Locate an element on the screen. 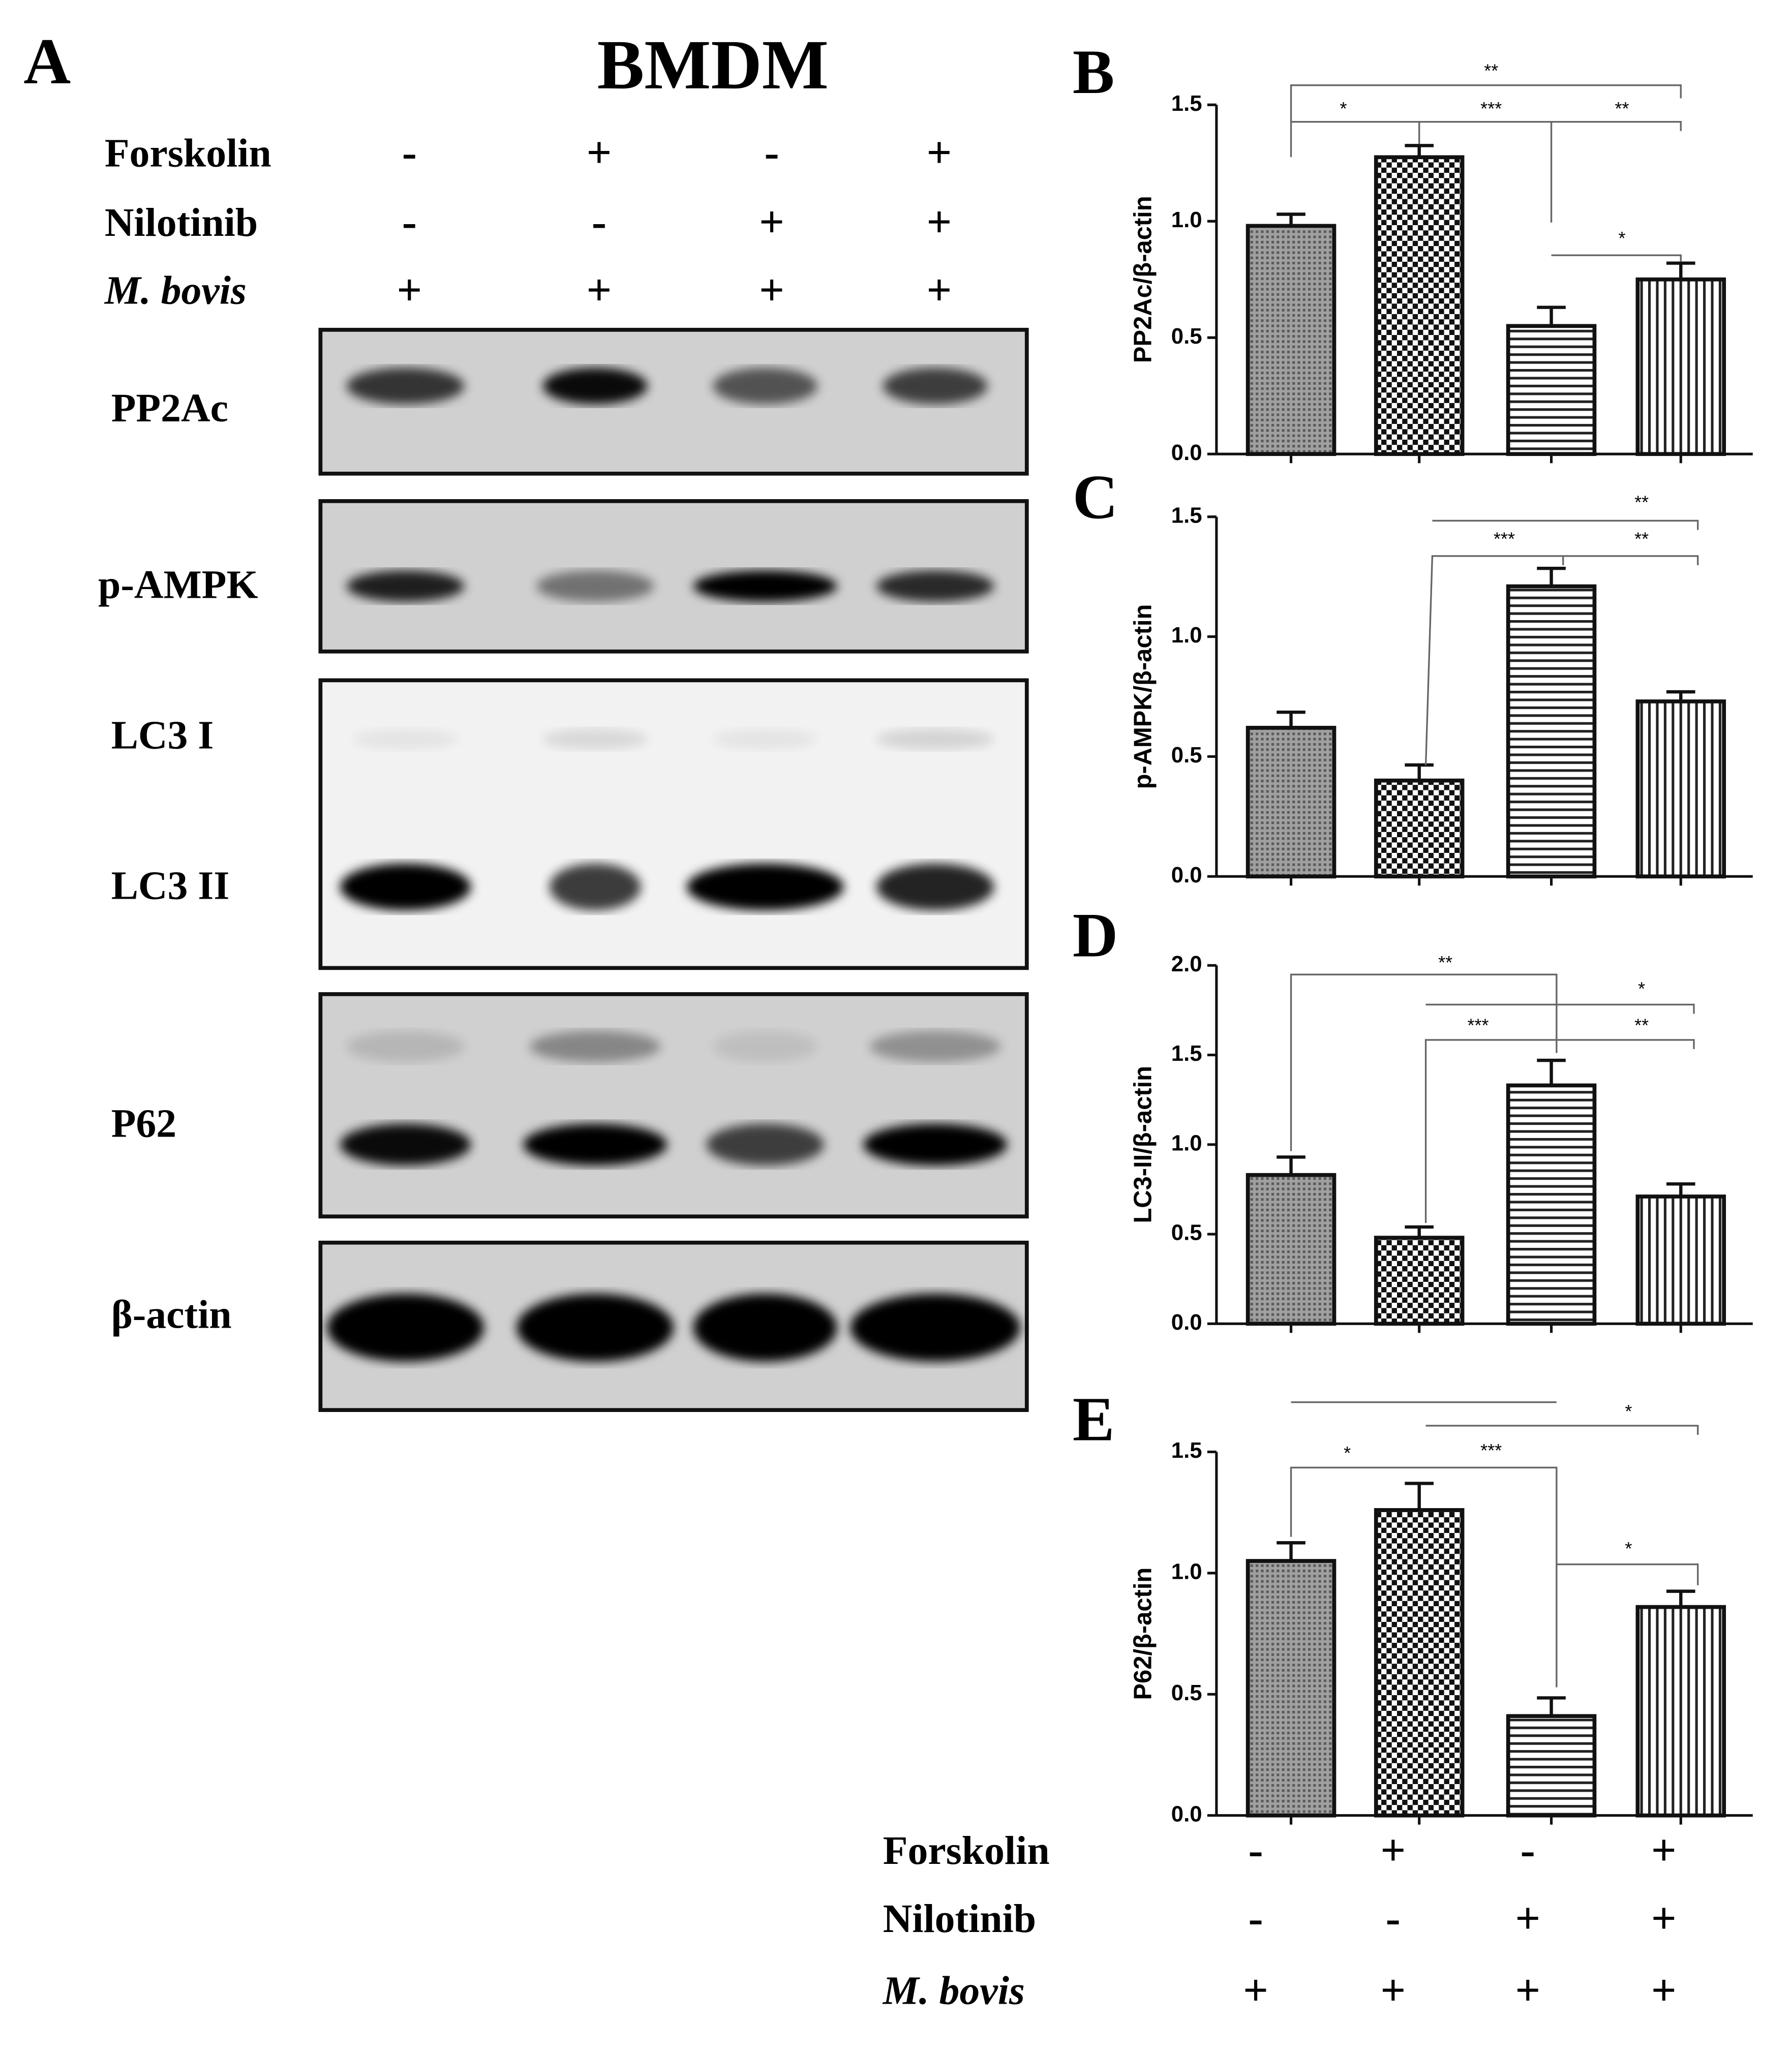  y-axis-label: P62/β-actin is located at coordinates (1143, 1634).